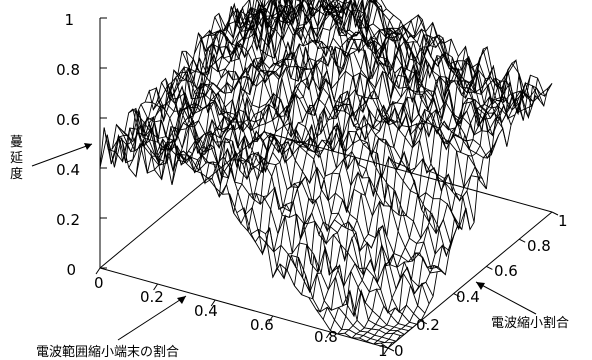  Describe the element at coordinates (408, 172) in the screenshot. I see `floor-back-right-edge` at that location.